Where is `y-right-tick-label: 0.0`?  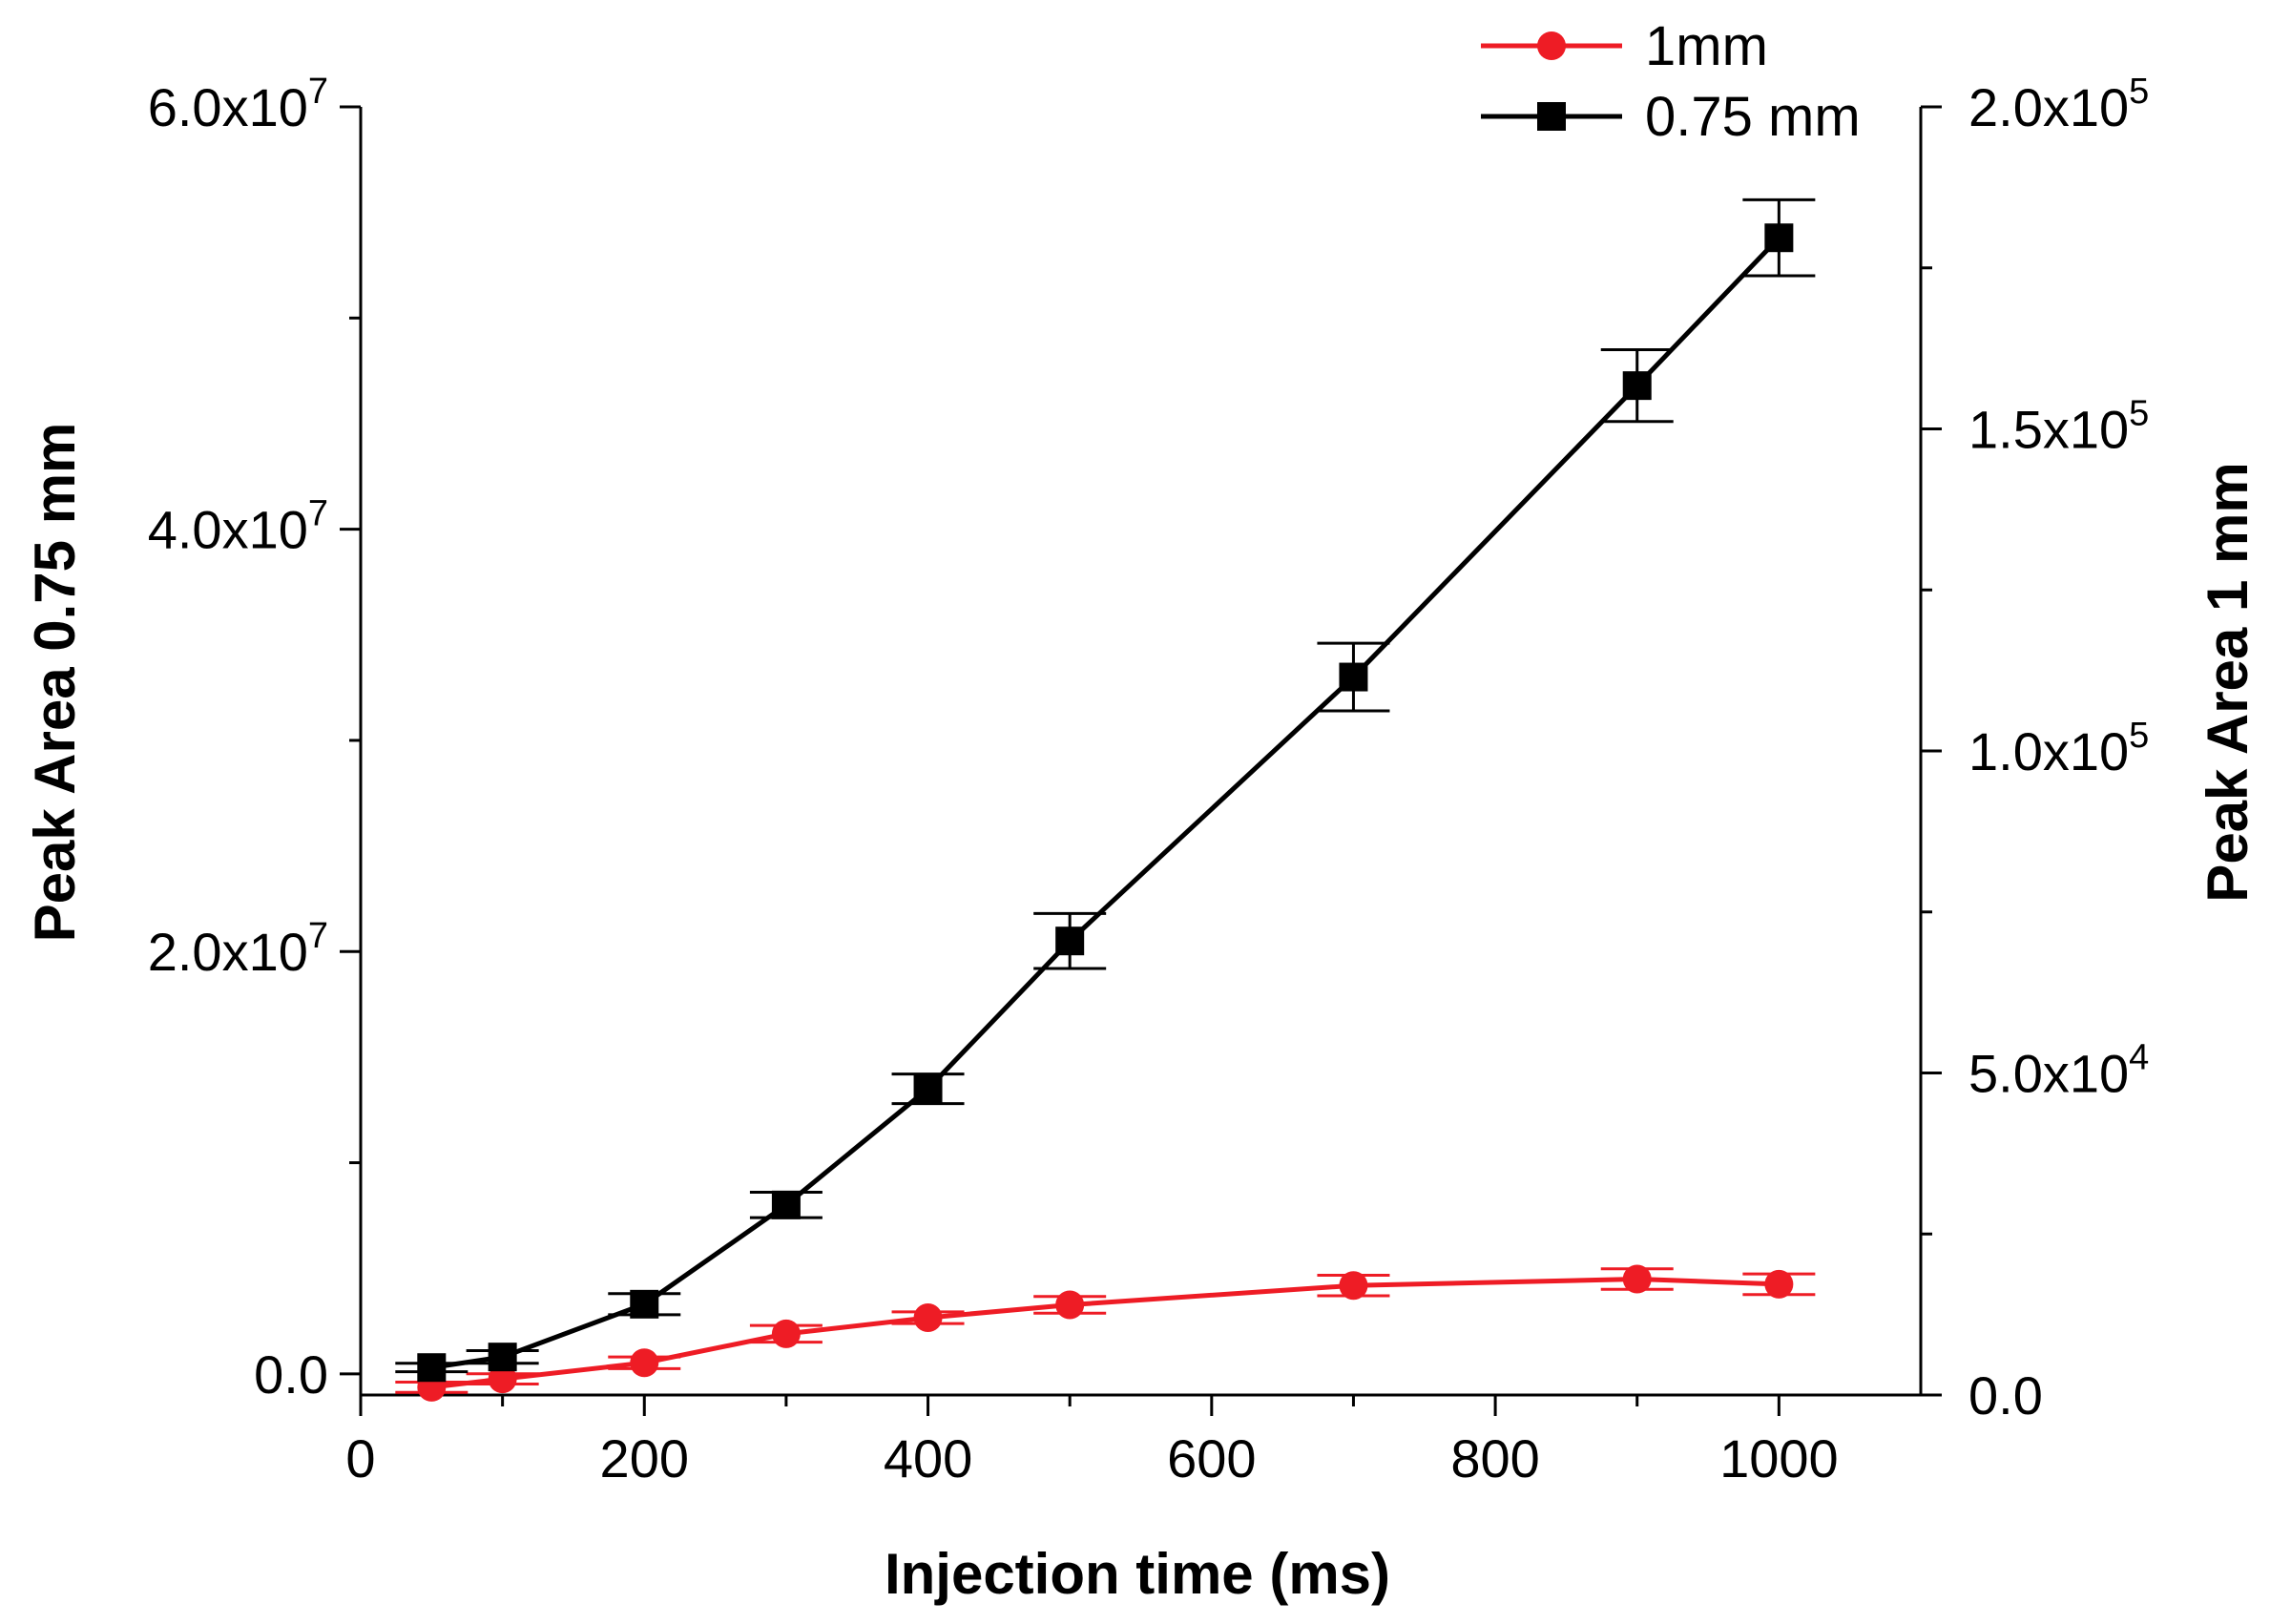
y-right-tick-label: 0.0 is located at coordinates (2005, 1395).